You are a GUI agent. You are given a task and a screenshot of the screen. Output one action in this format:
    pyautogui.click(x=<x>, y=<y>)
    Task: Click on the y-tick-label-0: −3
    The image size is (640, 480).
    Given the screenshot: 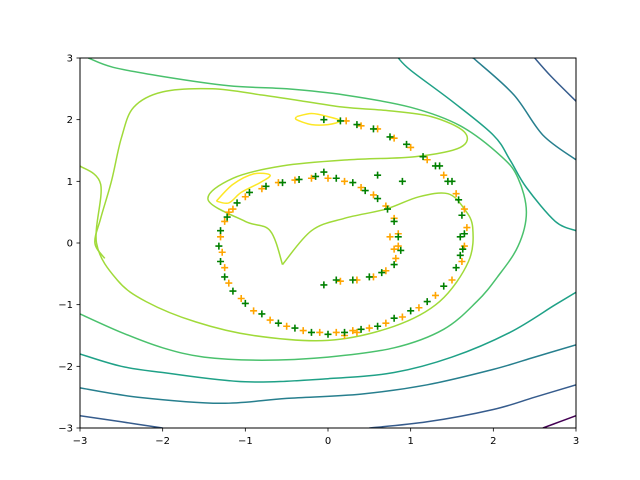 What is the action you would take?
    pyautogui.click(x=65, y=429)
    